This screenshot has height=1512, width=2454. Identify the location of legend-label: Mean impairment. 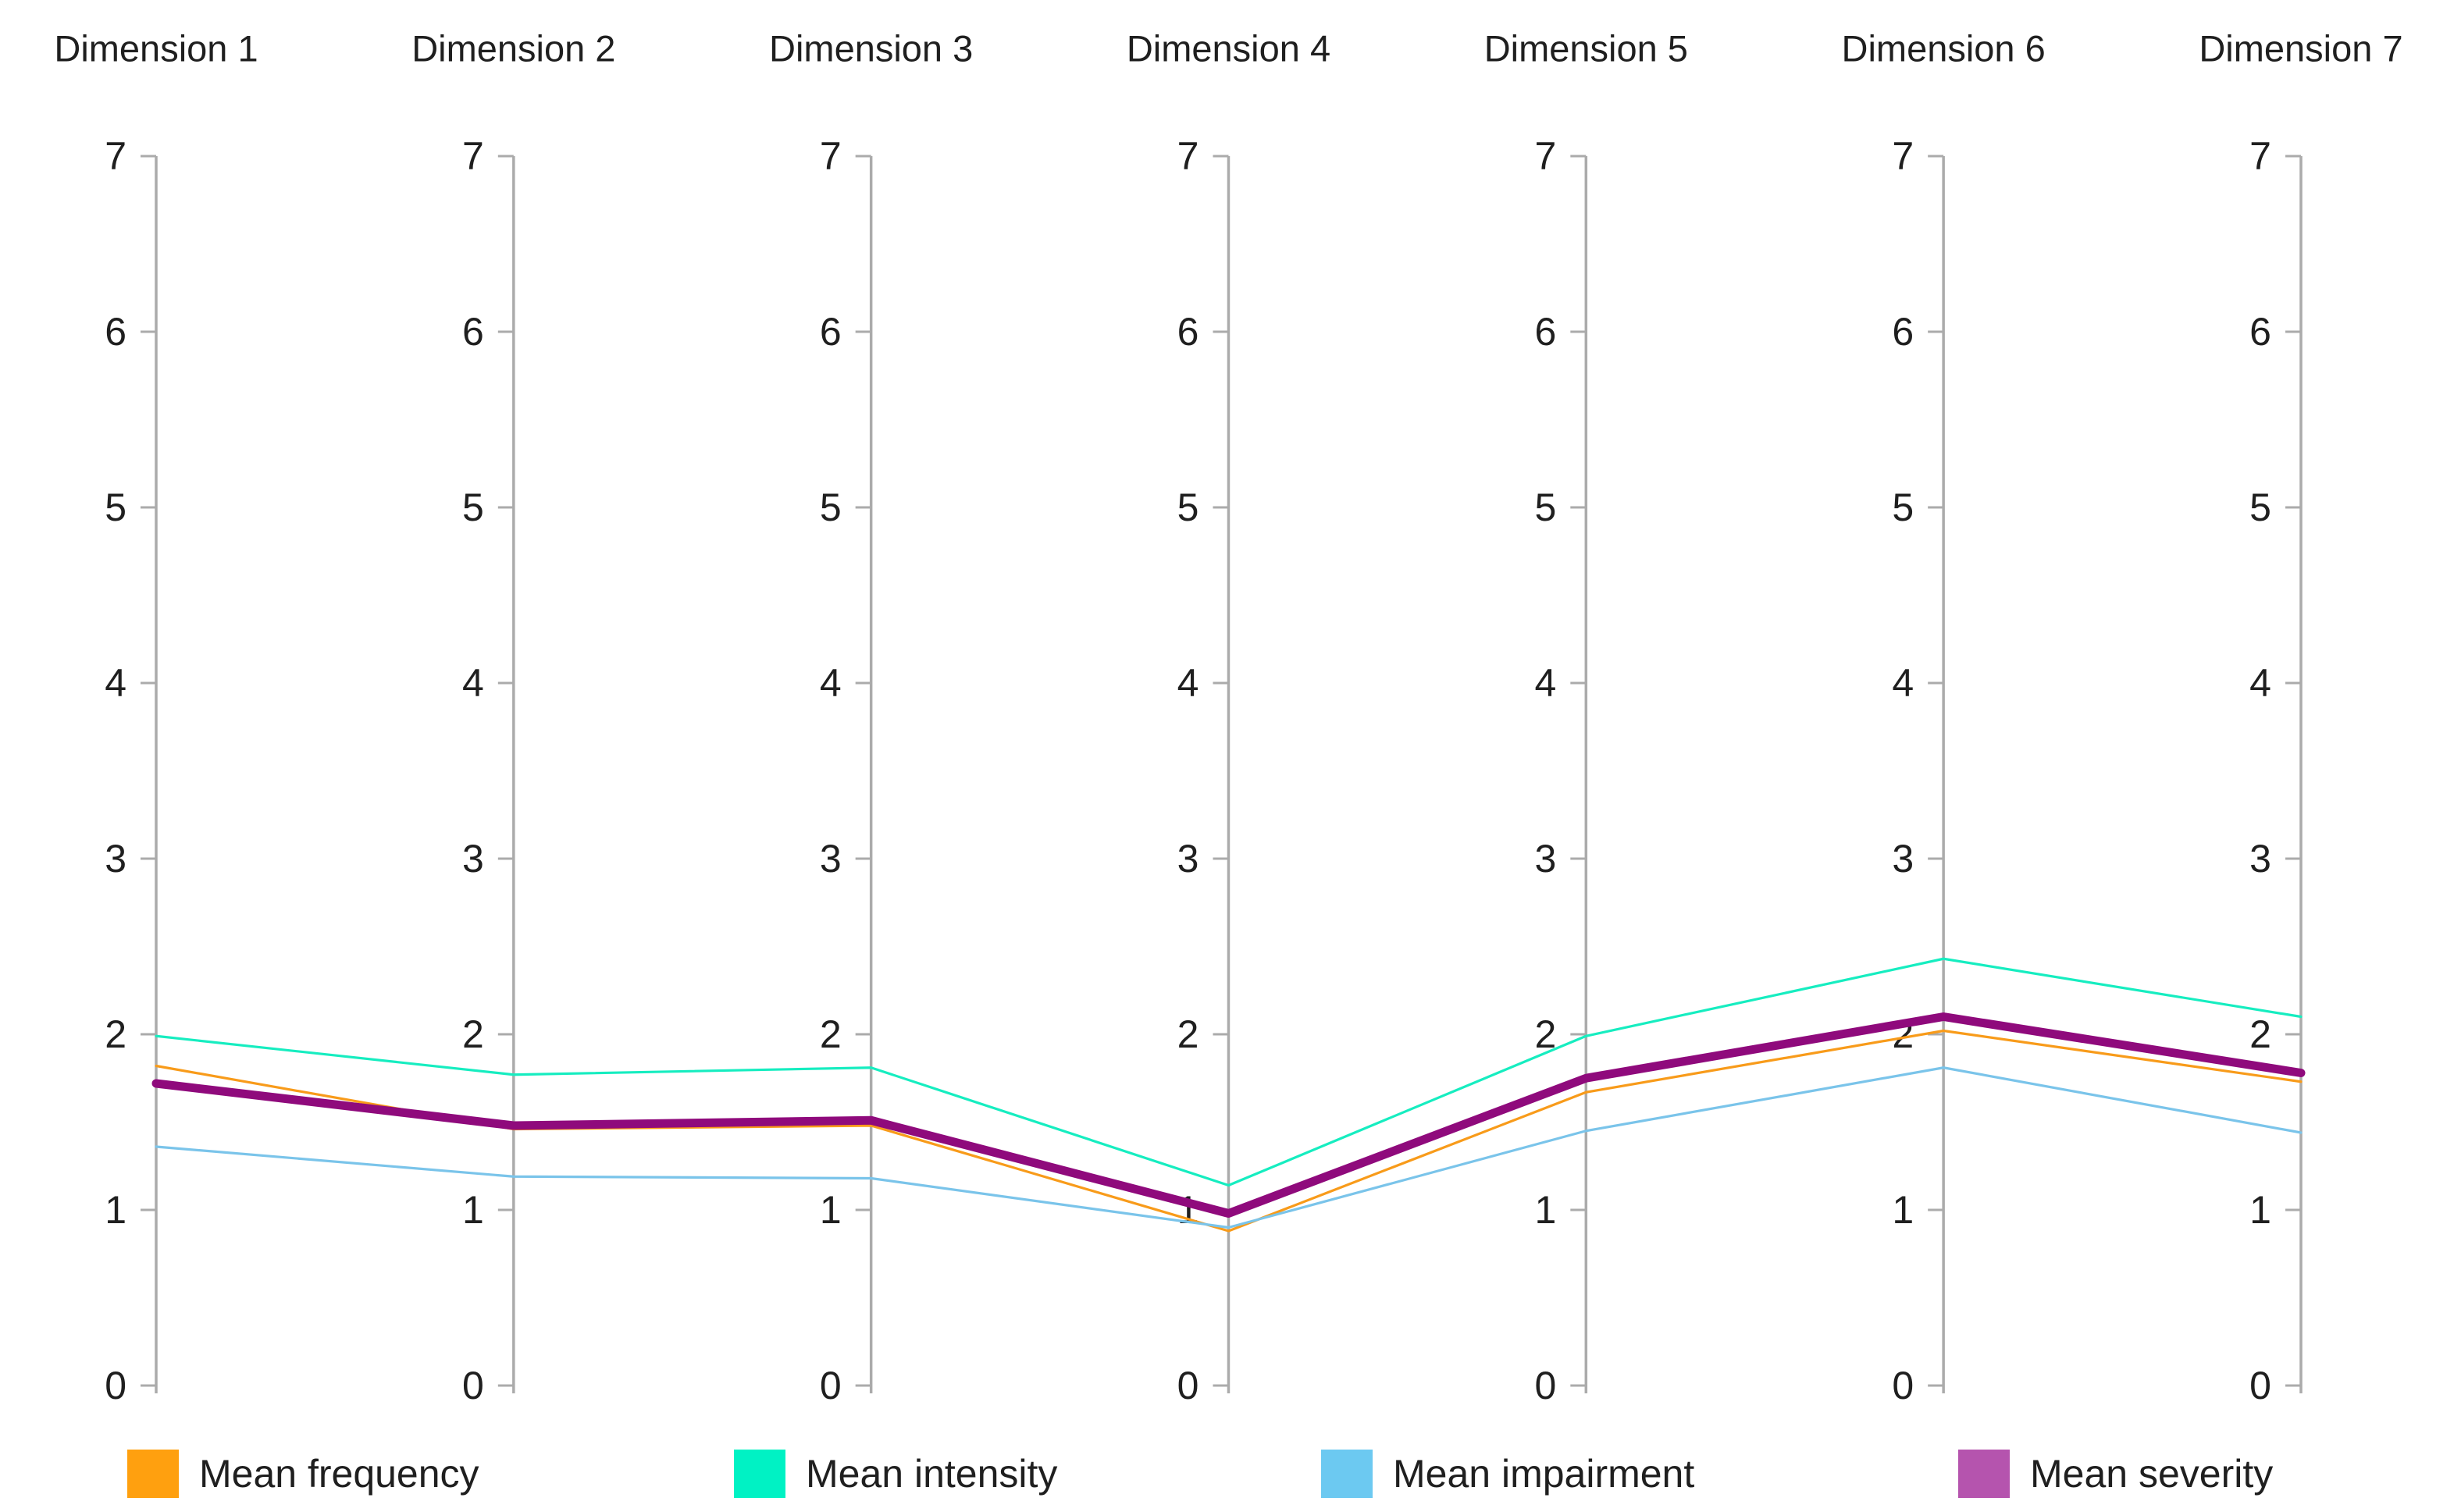
(1544, 1474).